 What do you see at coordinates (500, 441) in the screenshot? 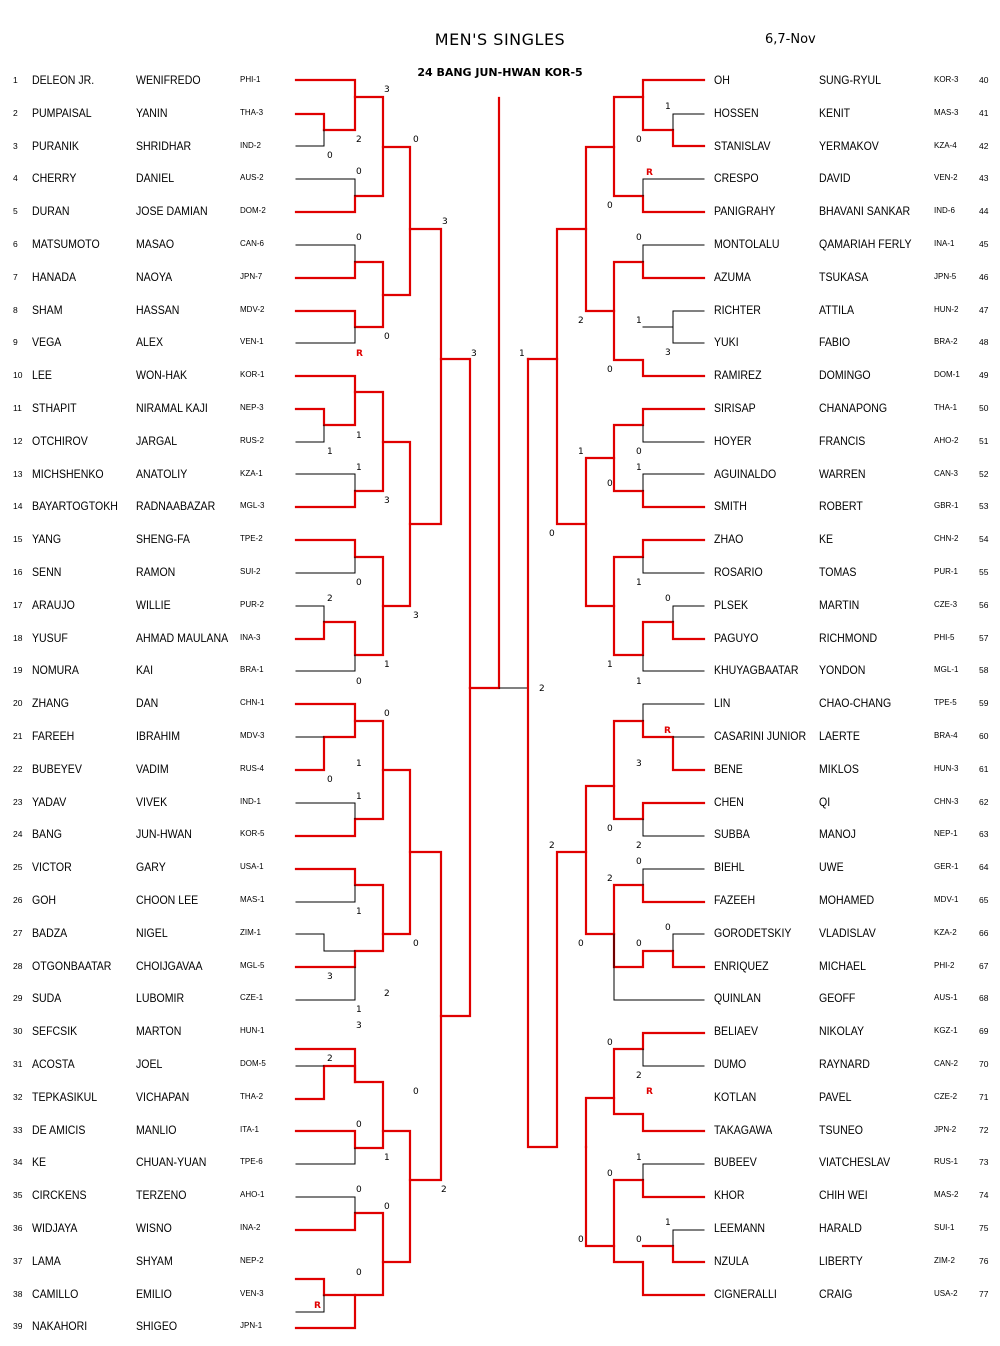
I see `player-row: HOYER FRANCIS AHO-2 51` at bounding box center [500, 441].